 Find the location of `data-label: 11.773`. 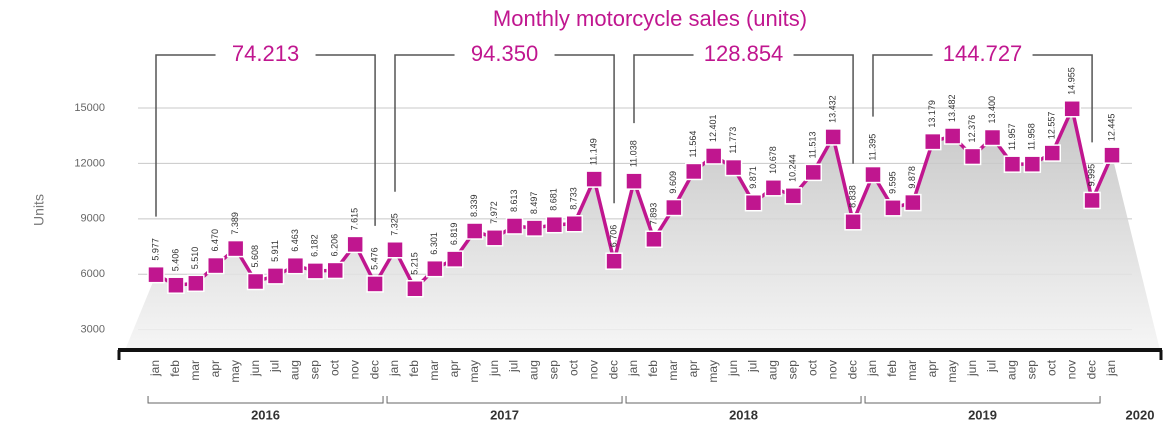

data-label: 11.773 is located at coordinates (733, 140).